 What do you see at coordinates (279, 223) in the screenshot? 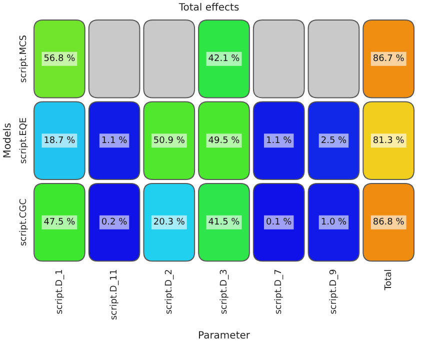
I see `data-label: 0.1 %` at bounding box center [279, 223].